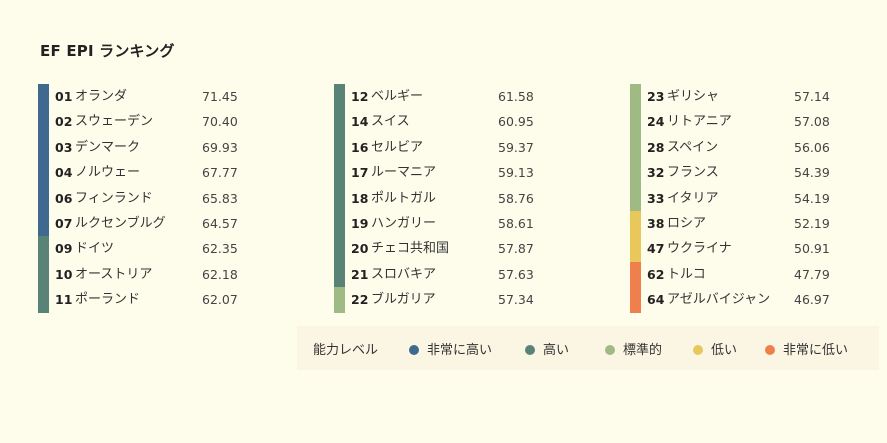  I want to click on ranking-row: 23 ギリシャ 57.14, so click(745, 97).